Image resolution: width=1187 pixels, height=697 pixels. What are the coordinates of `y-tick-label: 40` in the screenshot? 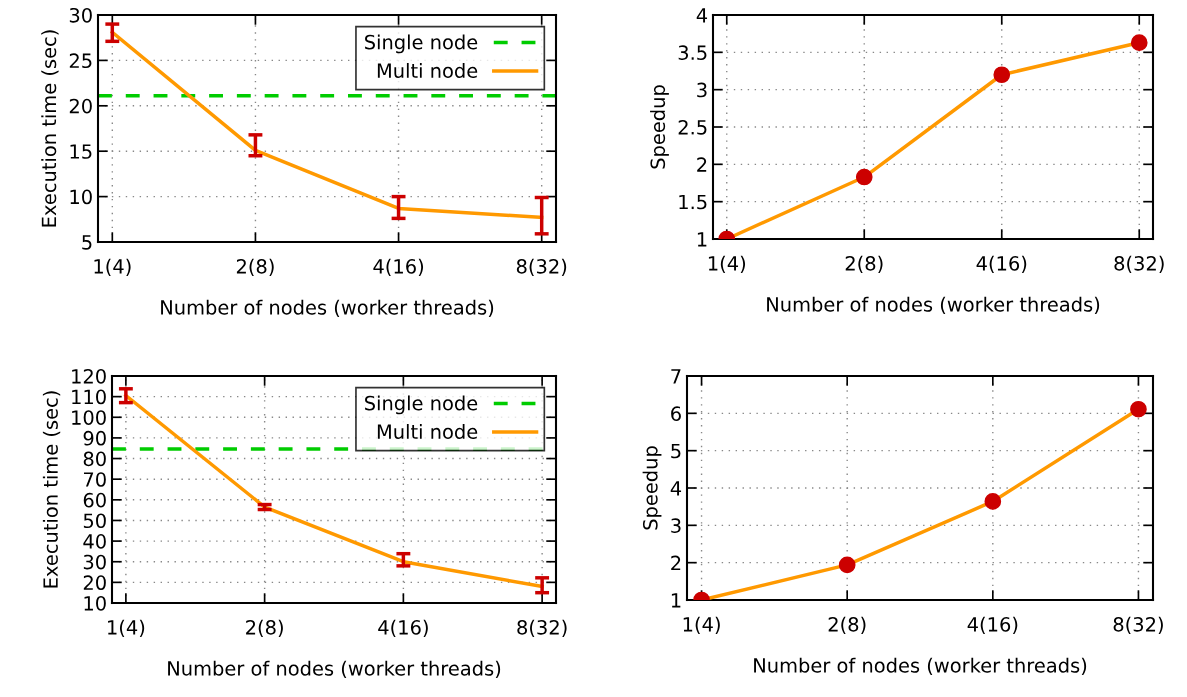 It's located at (94, 541).